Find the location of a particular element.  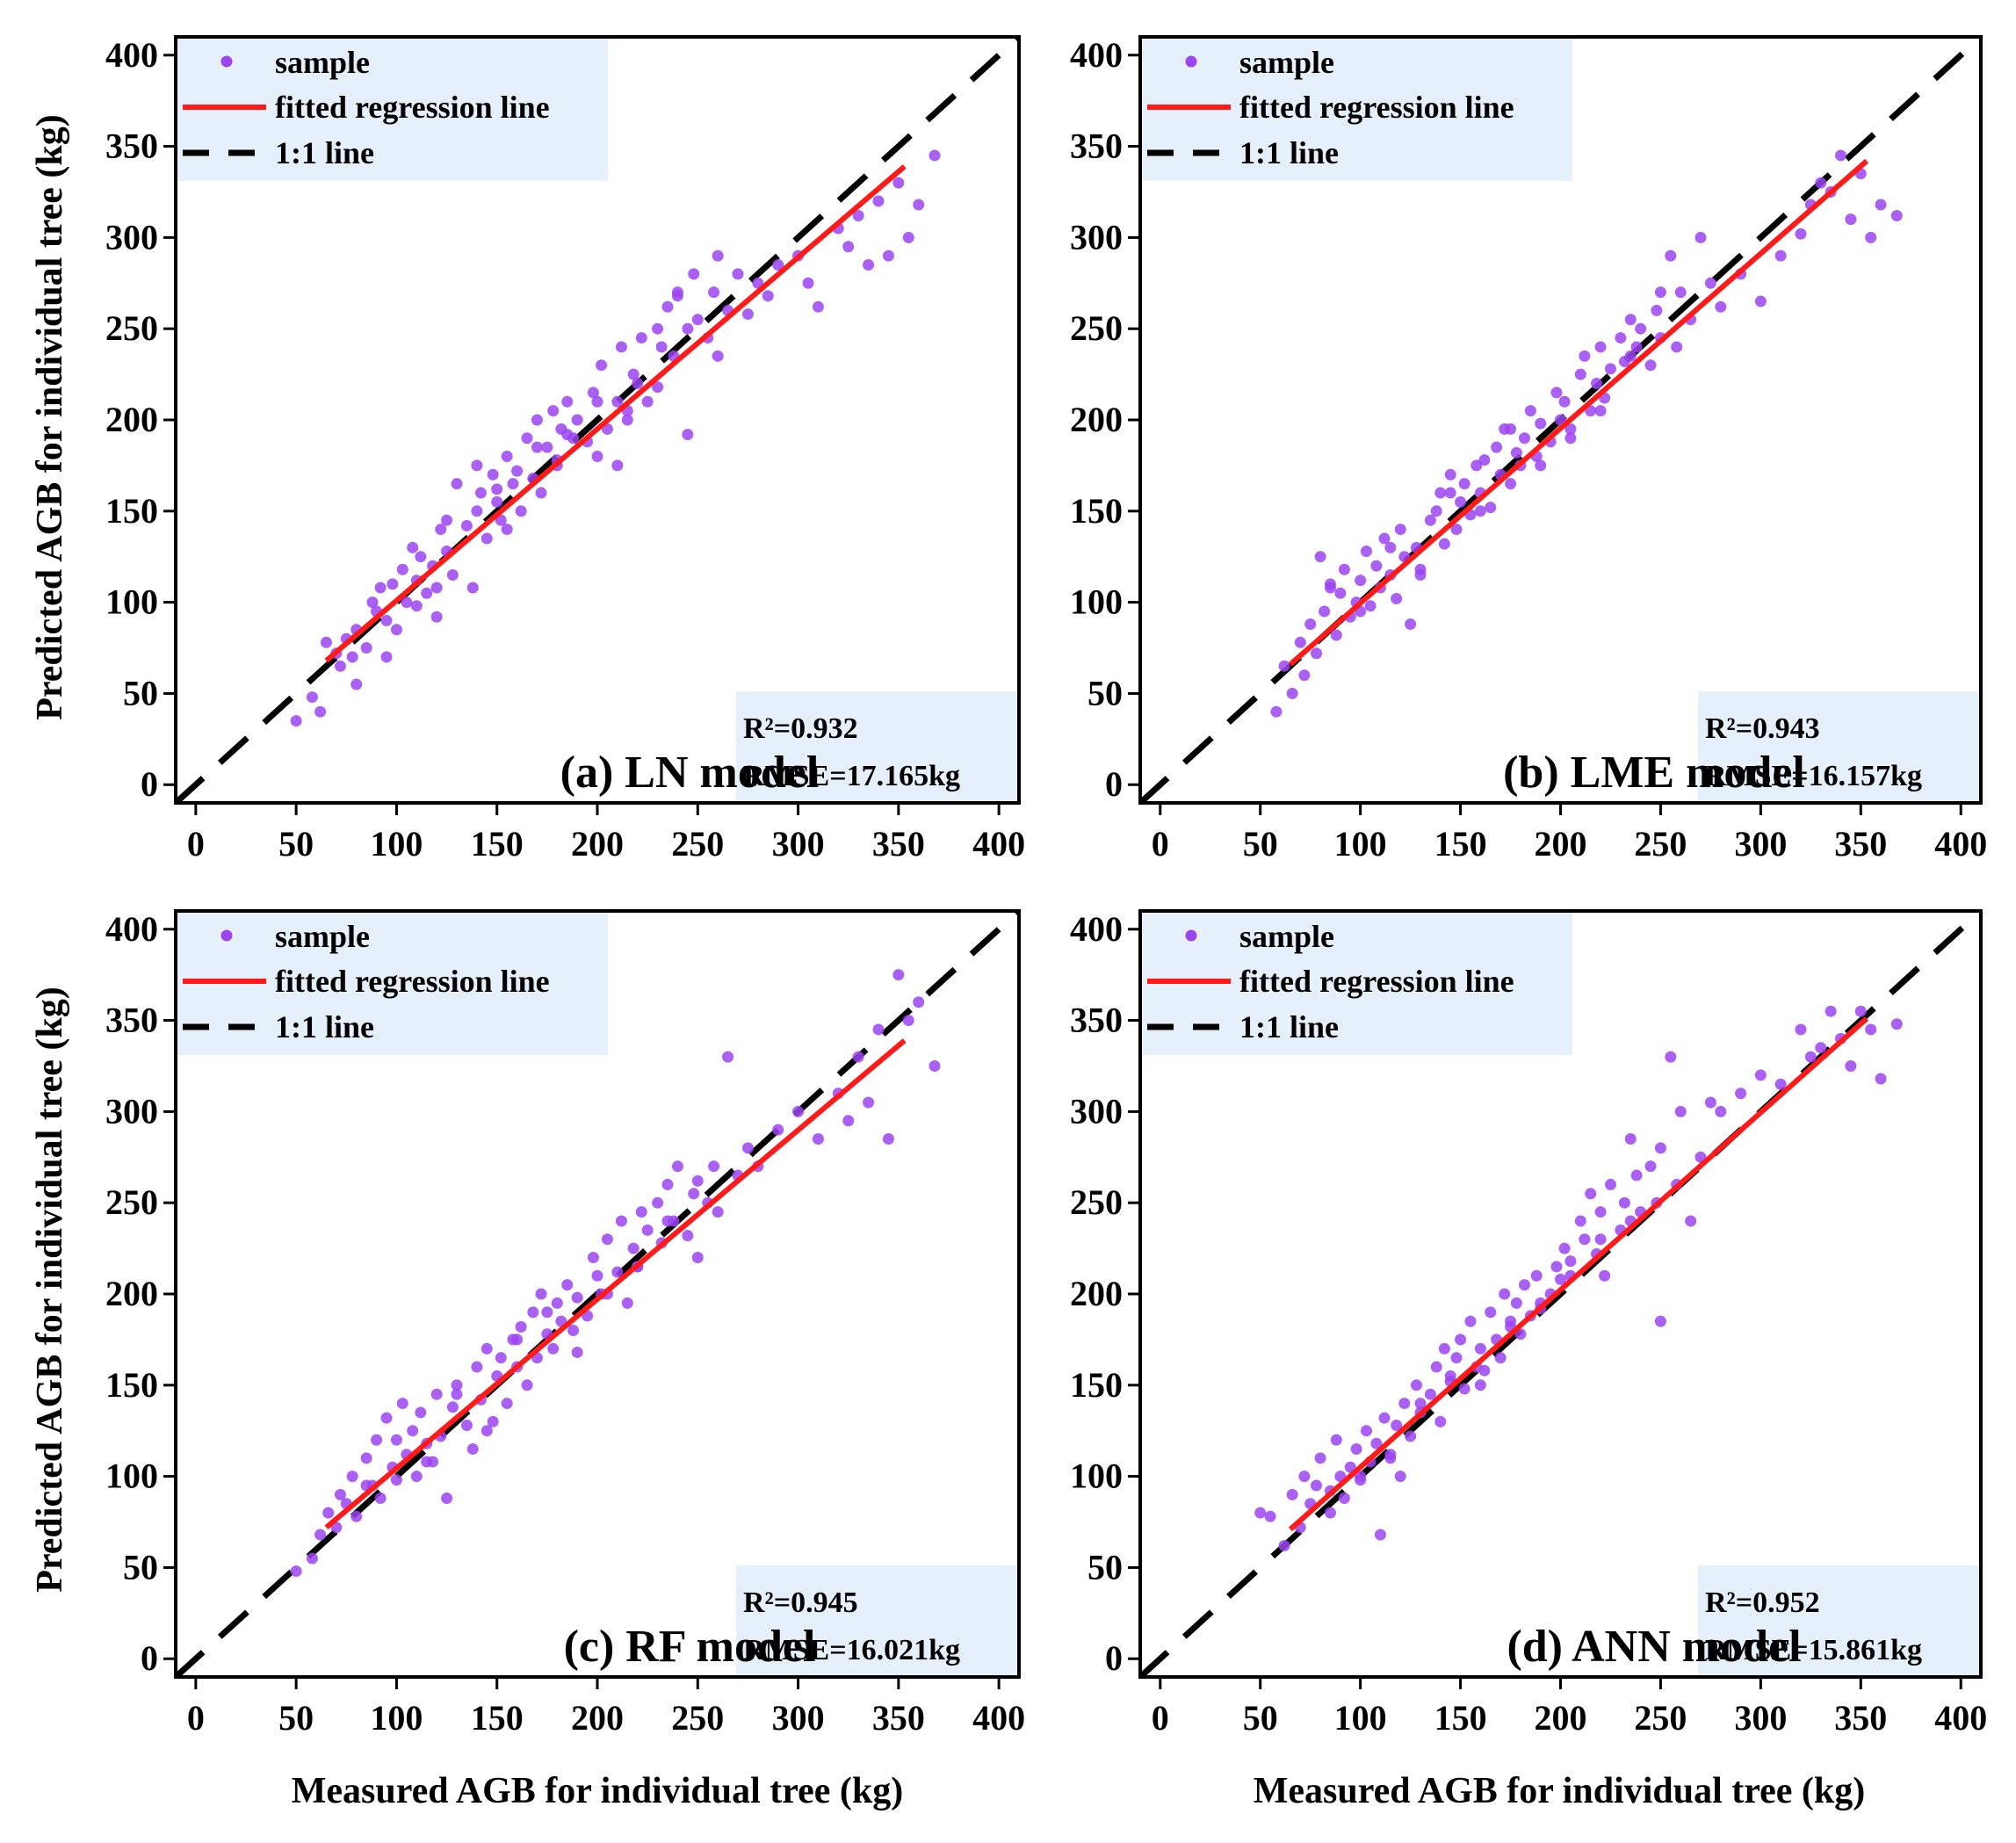

y-tick-label: 50 is located at coordinates (1105, 693).